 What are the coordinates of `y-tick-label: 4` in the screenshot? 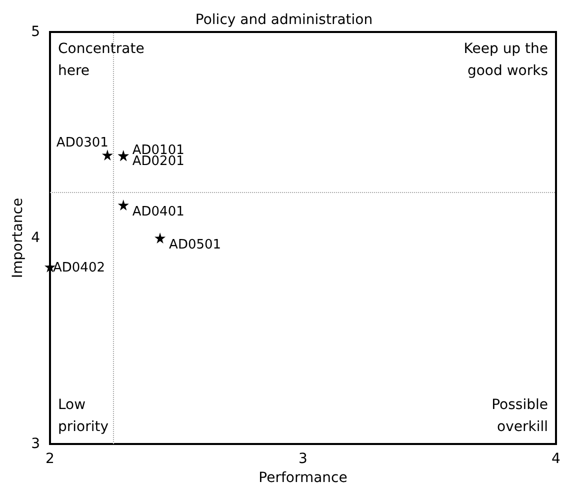 It's located at (35, 238).